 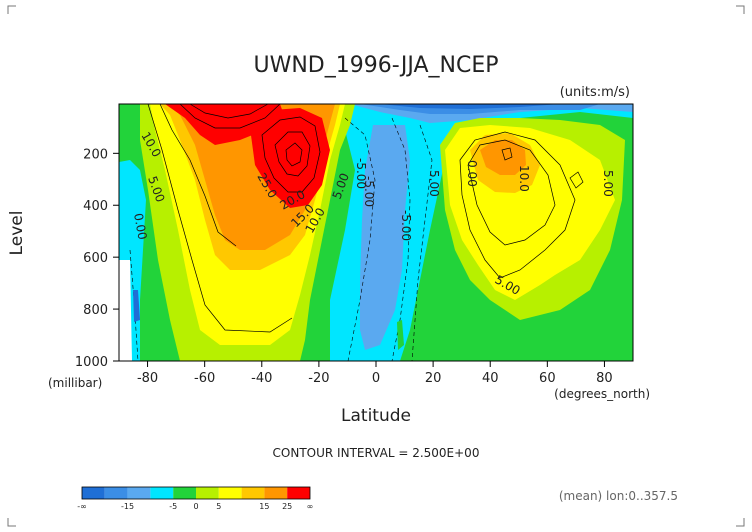 What do you see at coordinates (618, 496) in the screenshot?
I see `mean-note: (mean) lon:0..357.5` at bounding box center [618, 496].